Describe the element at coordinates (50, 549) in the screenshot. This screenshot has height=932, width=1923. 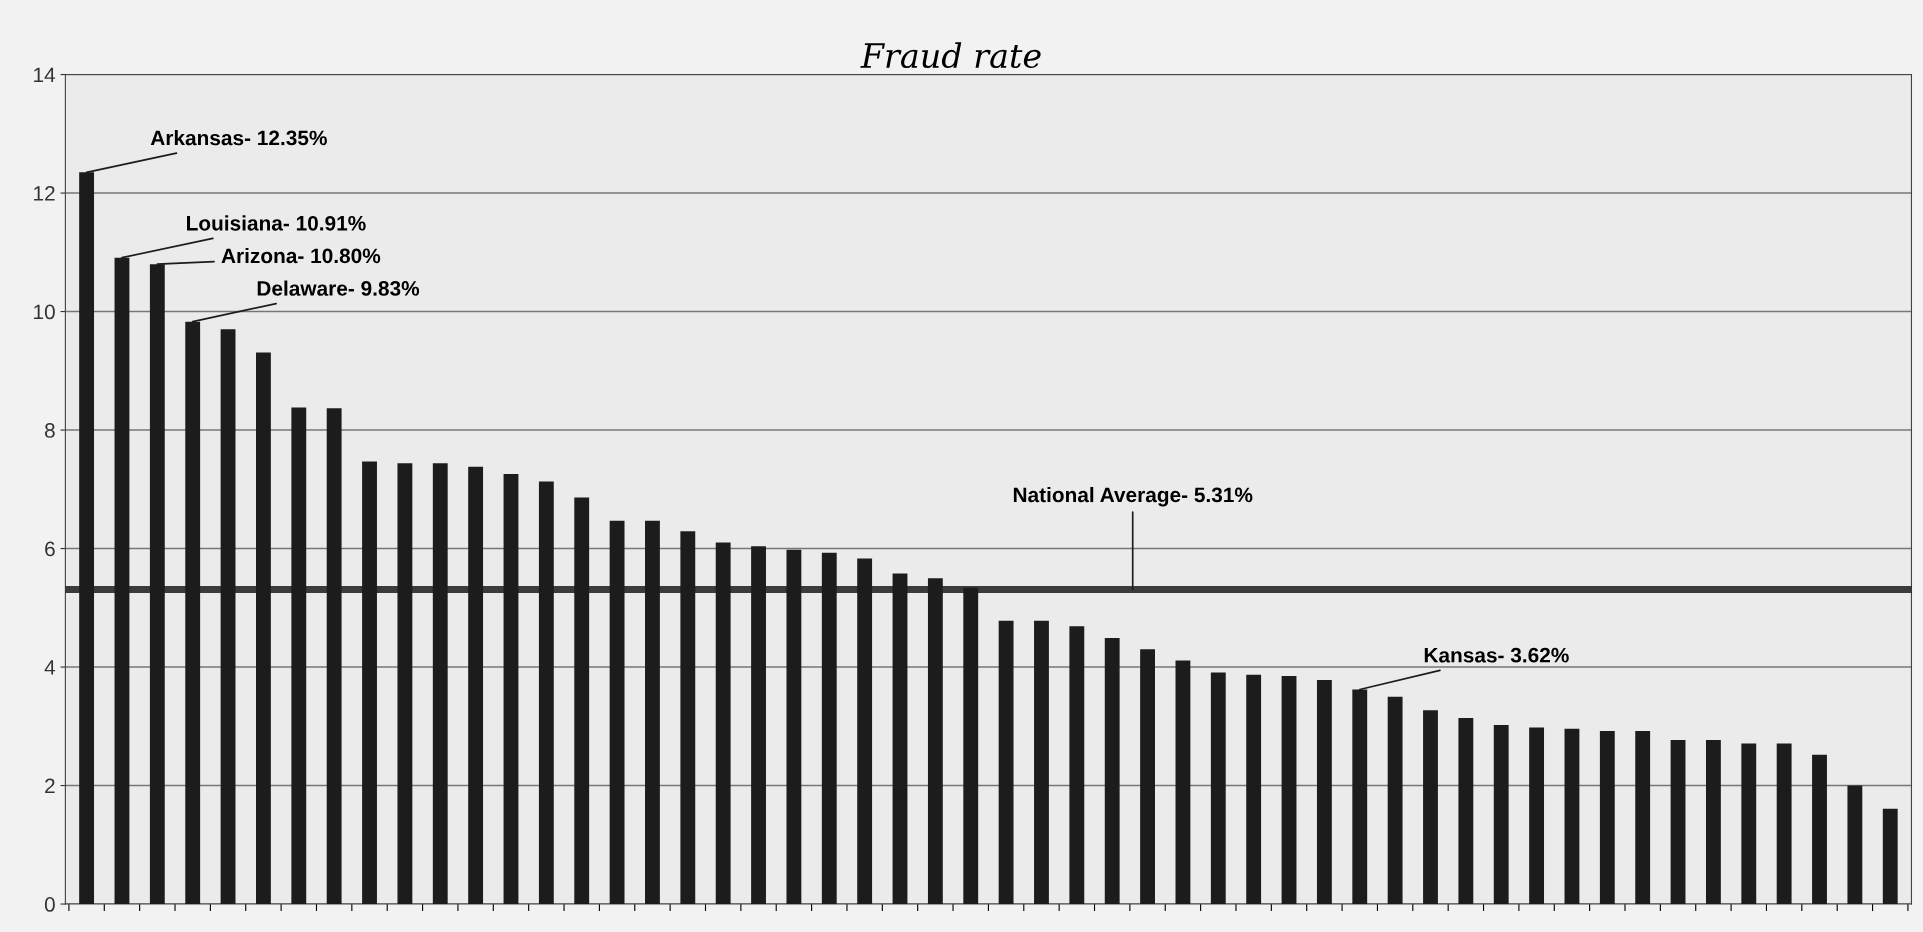
I see `y-tick-label: 6` at that location.